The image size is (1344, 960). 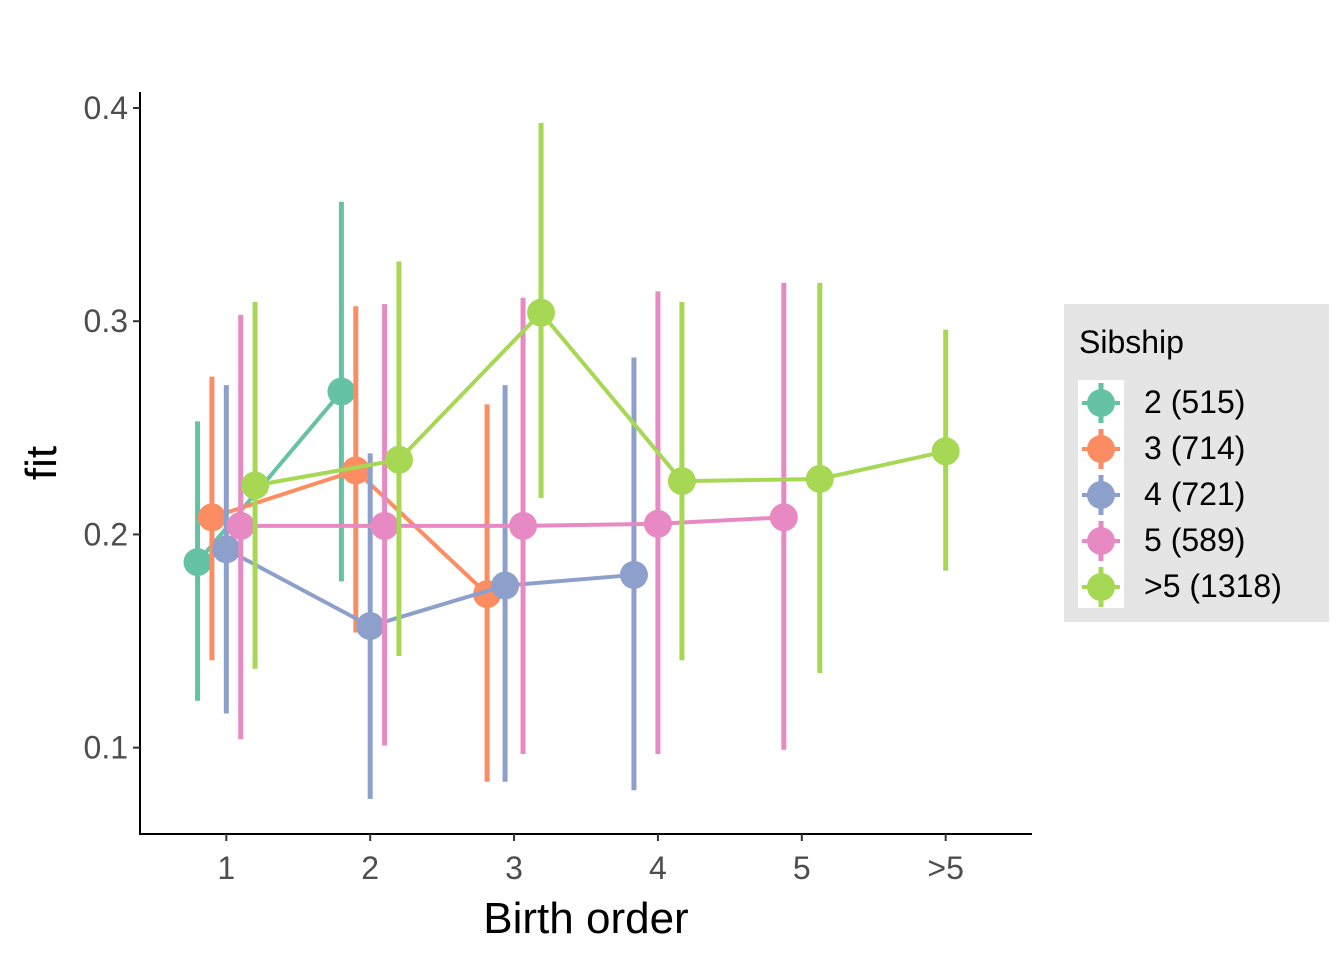 I want to click on y-axis-ticks: 0.1 0.2 0.3 0.4, so click(x=112, y=428).